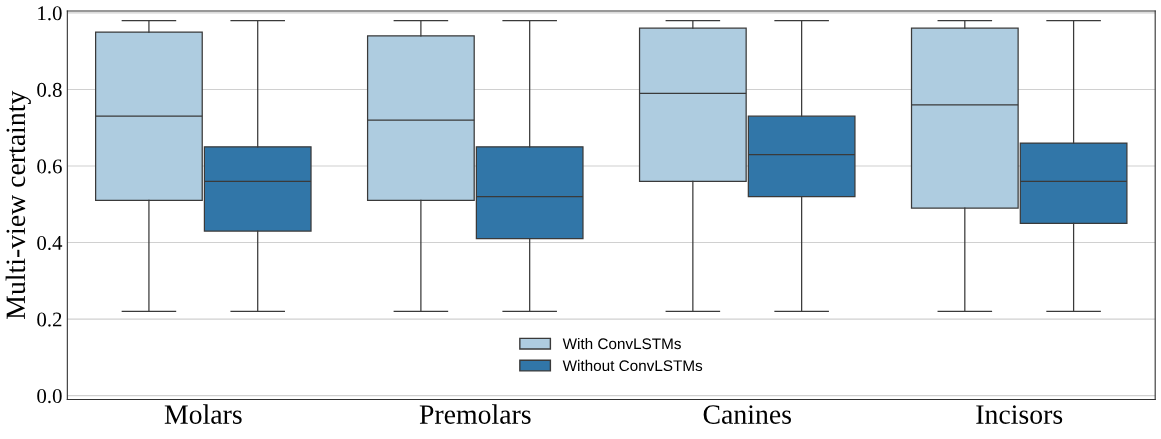  Describe the element at coordinates (747, 414) in the screenshot. I see `x-tick-label: Canines` at that location.